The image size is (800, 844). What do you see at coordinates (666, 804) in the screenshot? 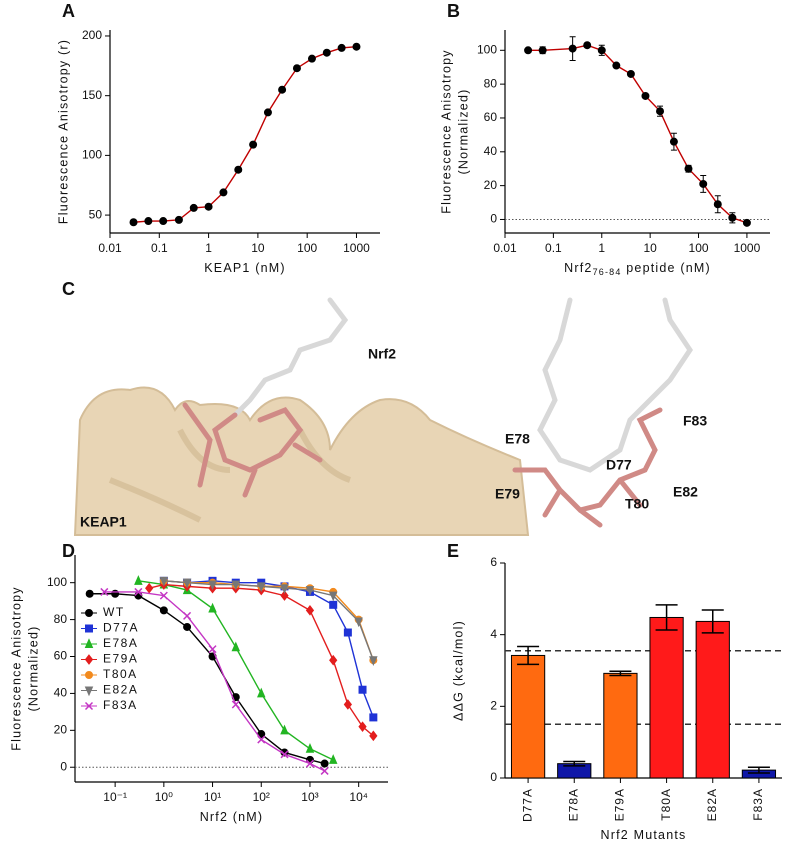
I see `x-tick-label: T80A` at bounding box center [666, 804].